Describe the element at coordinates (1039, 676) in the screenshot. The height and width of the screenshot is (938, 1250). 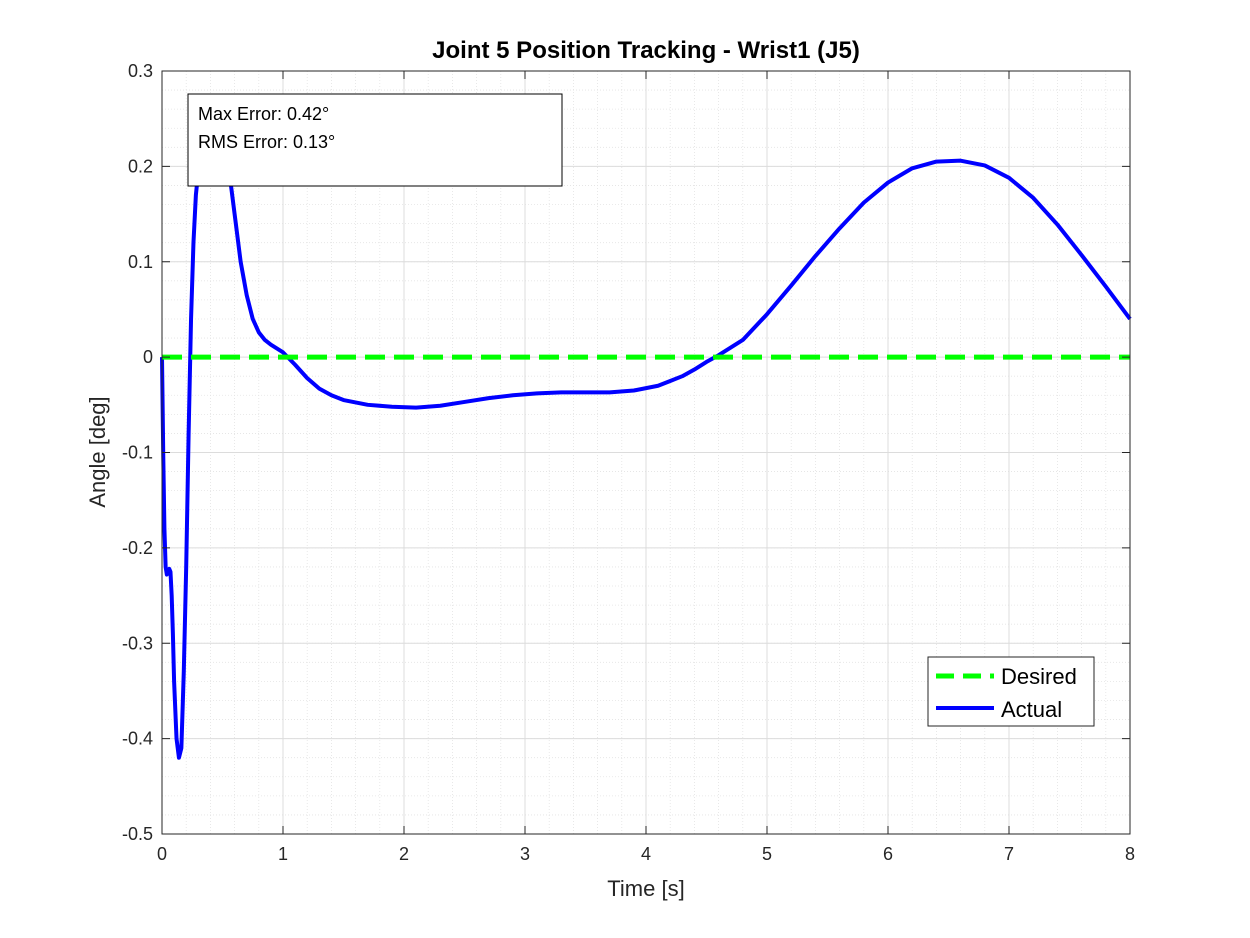
I see `legend-label-desired: Desired` at that location.